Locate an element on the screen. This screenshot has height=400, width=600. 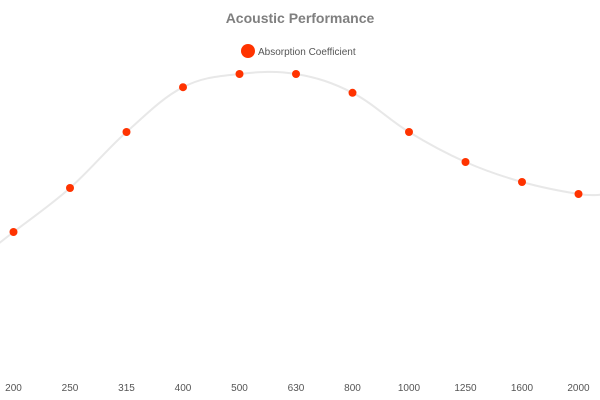
x-tick-label-200: 200 is located at coordinates (13, 388).